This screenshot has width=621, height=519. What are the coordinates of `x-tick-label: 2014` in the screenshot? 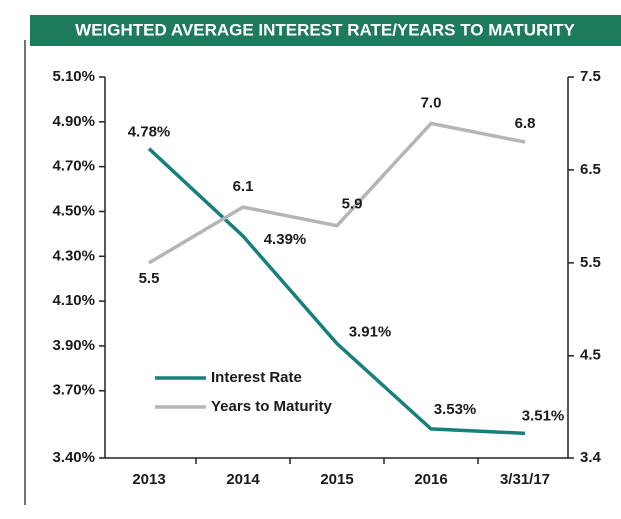 It's located at (243, 479).